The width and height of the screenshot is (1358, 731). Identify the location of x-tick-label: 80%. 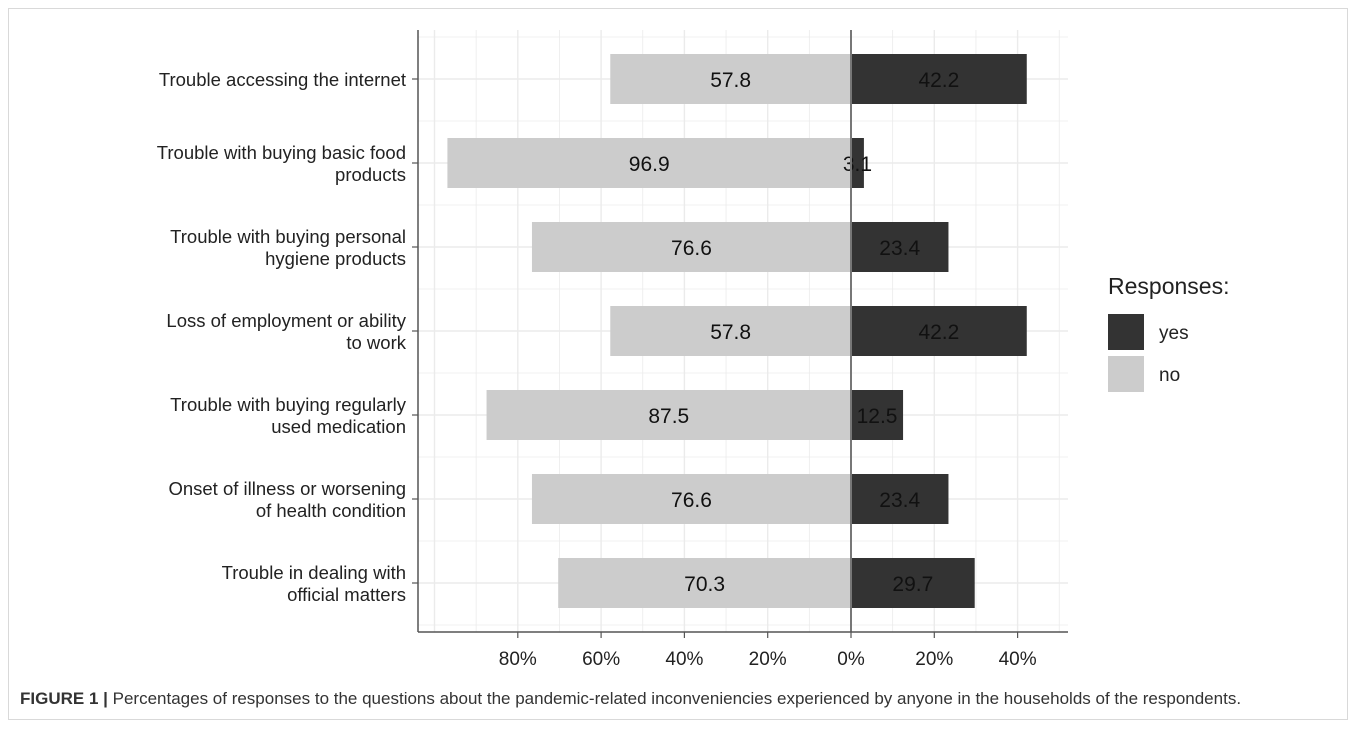
(518, 659).